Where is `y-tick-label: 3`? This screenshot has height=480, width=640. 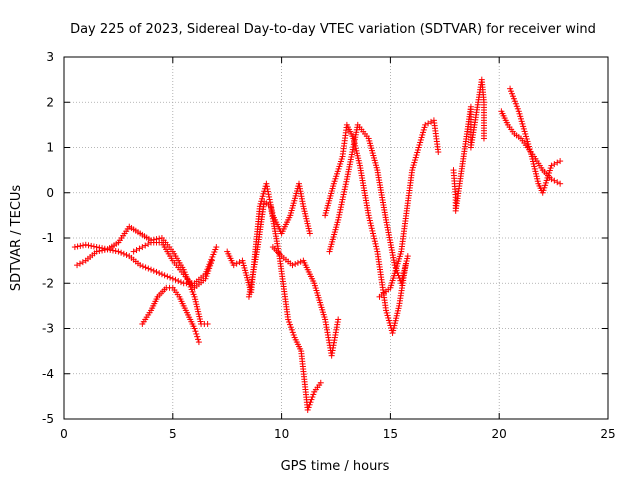 y-tick-label: 3 is located at coordinates (50, 57).